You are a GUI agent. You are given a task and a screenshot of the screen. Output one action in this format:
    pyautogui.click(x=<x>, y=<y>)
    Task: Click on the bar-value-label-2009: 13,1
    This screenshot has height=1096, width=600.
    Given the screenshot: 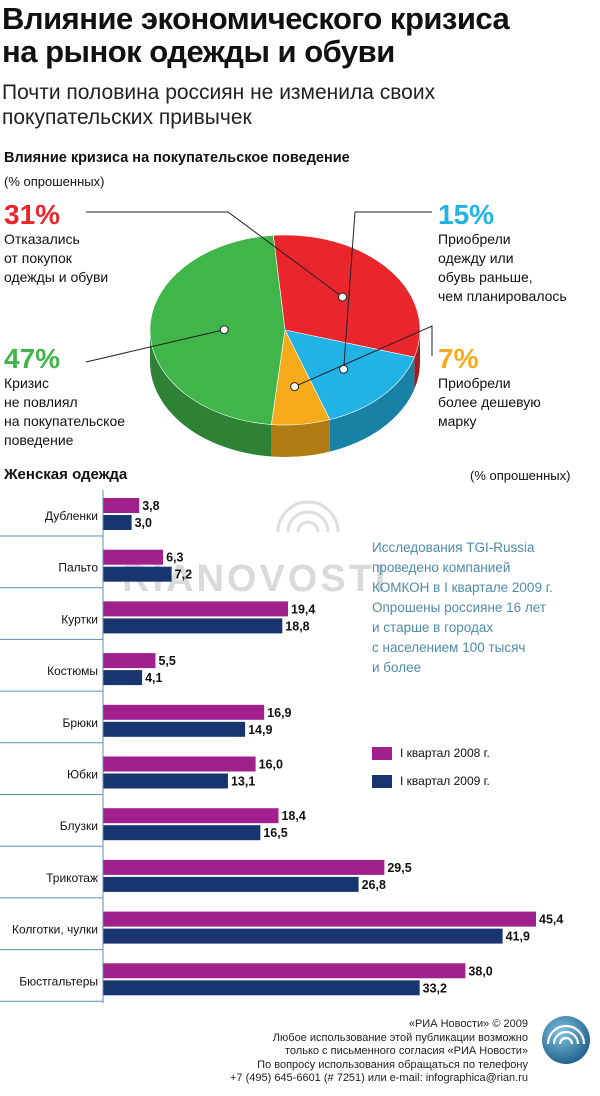 What is the action you would take?
    pyautogui.click(x=243, y=782)
    